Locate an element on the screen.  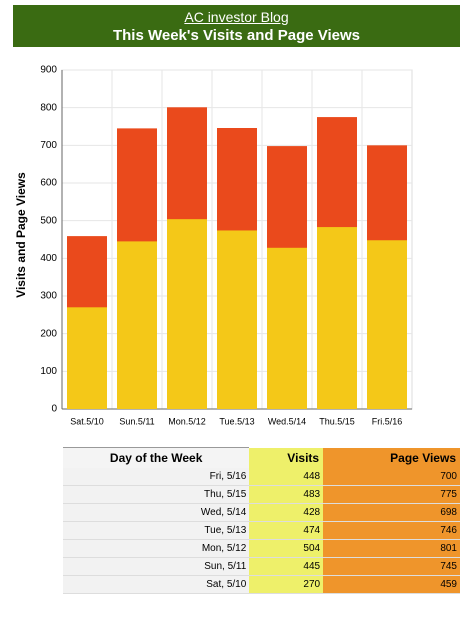
table-cell: 700 is located at coordinates (391, 477).